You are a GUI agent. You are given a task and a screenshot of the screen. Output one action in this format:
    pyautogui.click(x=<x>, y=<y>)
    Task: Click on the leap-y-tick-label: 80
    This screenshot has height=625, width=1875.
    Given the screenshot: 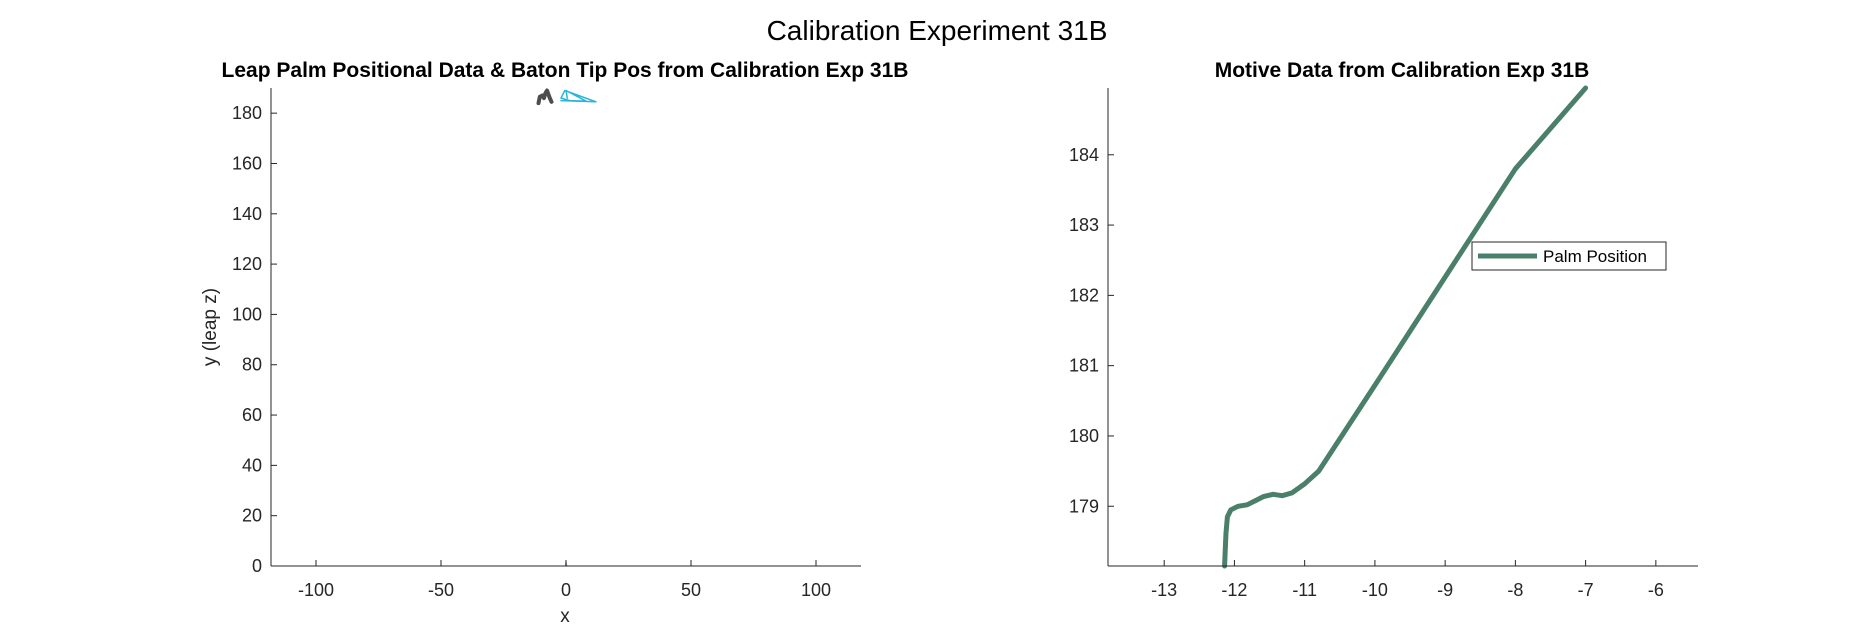 What is the action you would take?
    pyautogui.click(x=252, y=365)
    